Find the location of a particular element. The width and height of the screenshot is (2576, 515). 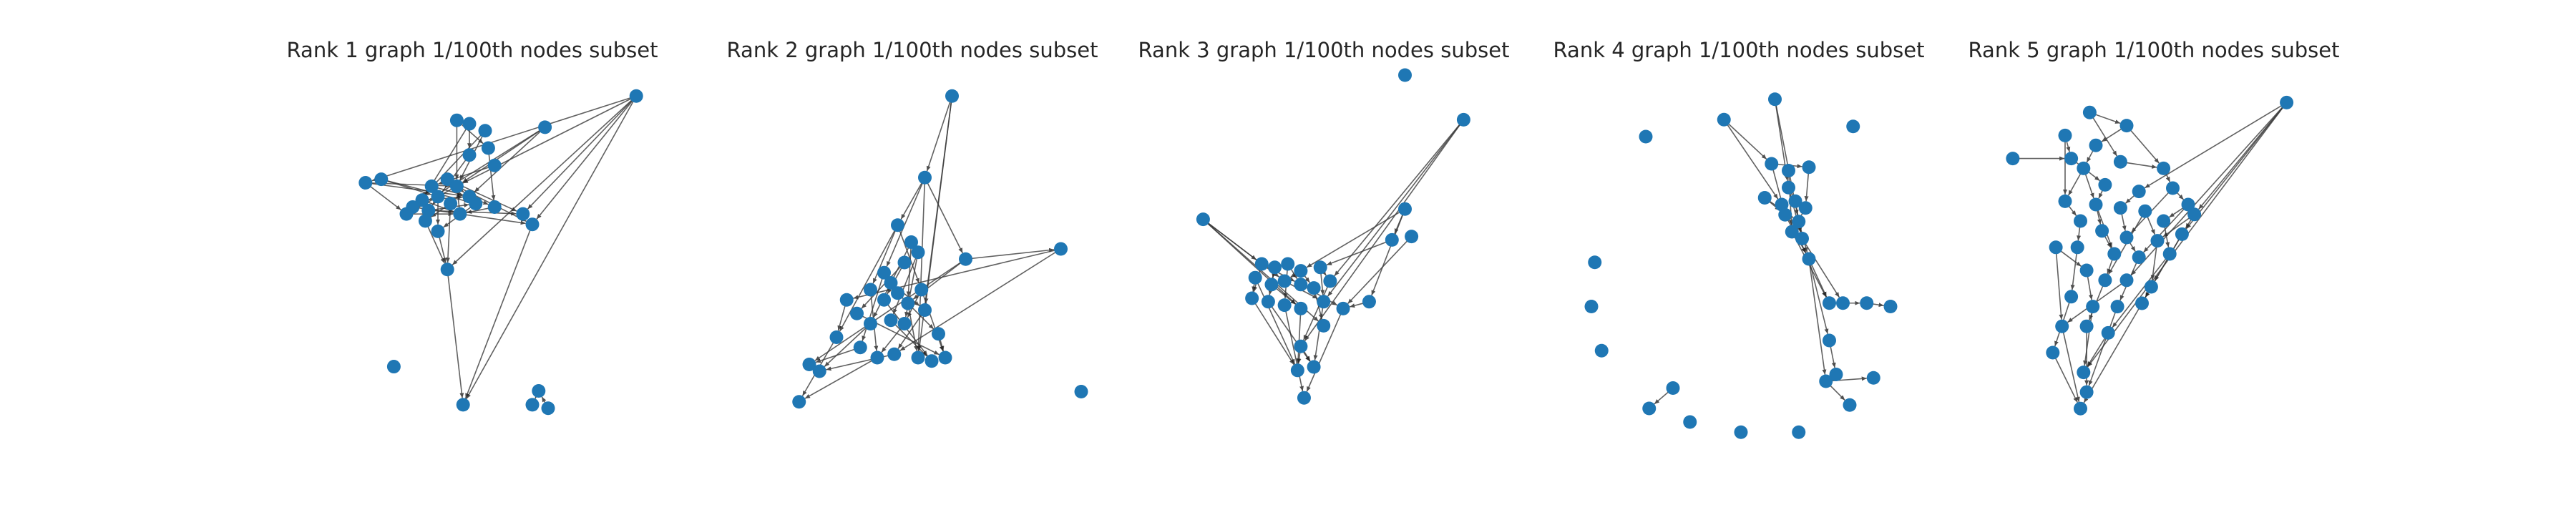

panel-rank-2: Rank 2 graph 1/100th nodes subset is located at coordinates (912, 224).